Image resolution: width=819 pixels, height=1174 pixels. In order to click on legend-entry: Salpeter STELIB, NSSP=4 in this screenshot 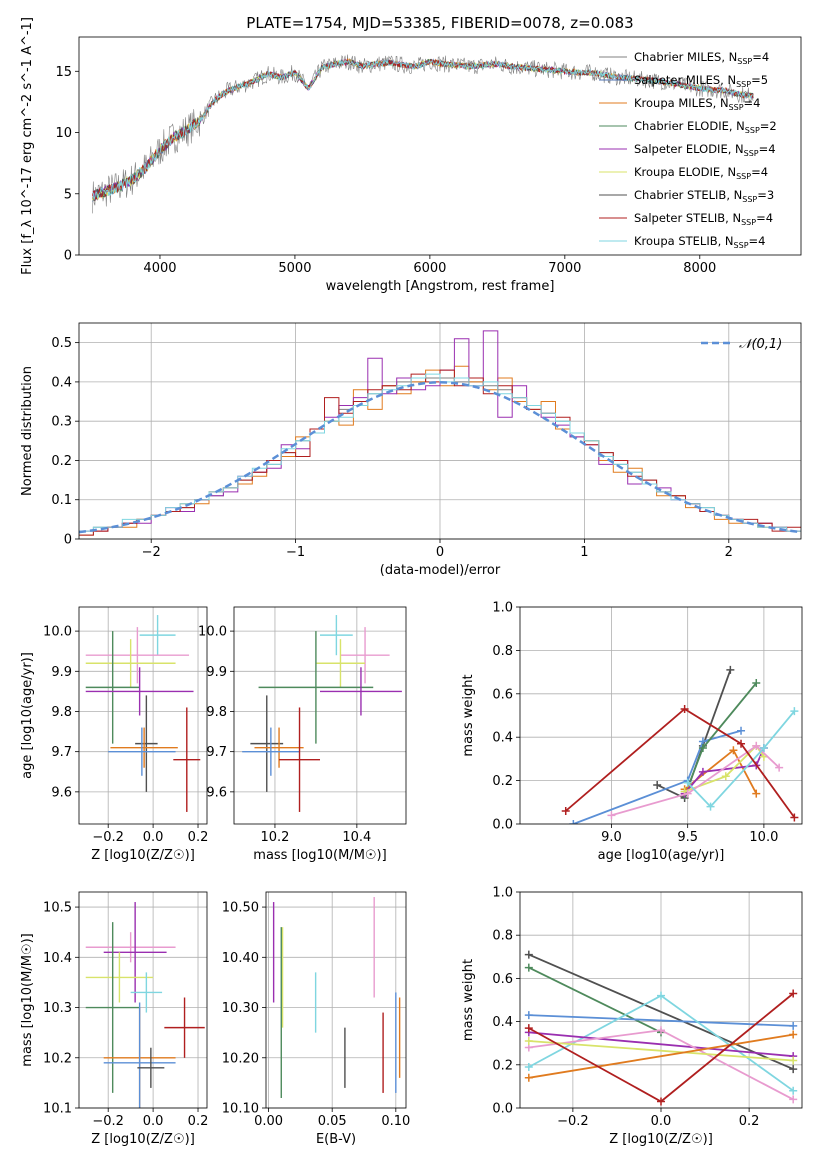, I will do `click(703, 219)`.